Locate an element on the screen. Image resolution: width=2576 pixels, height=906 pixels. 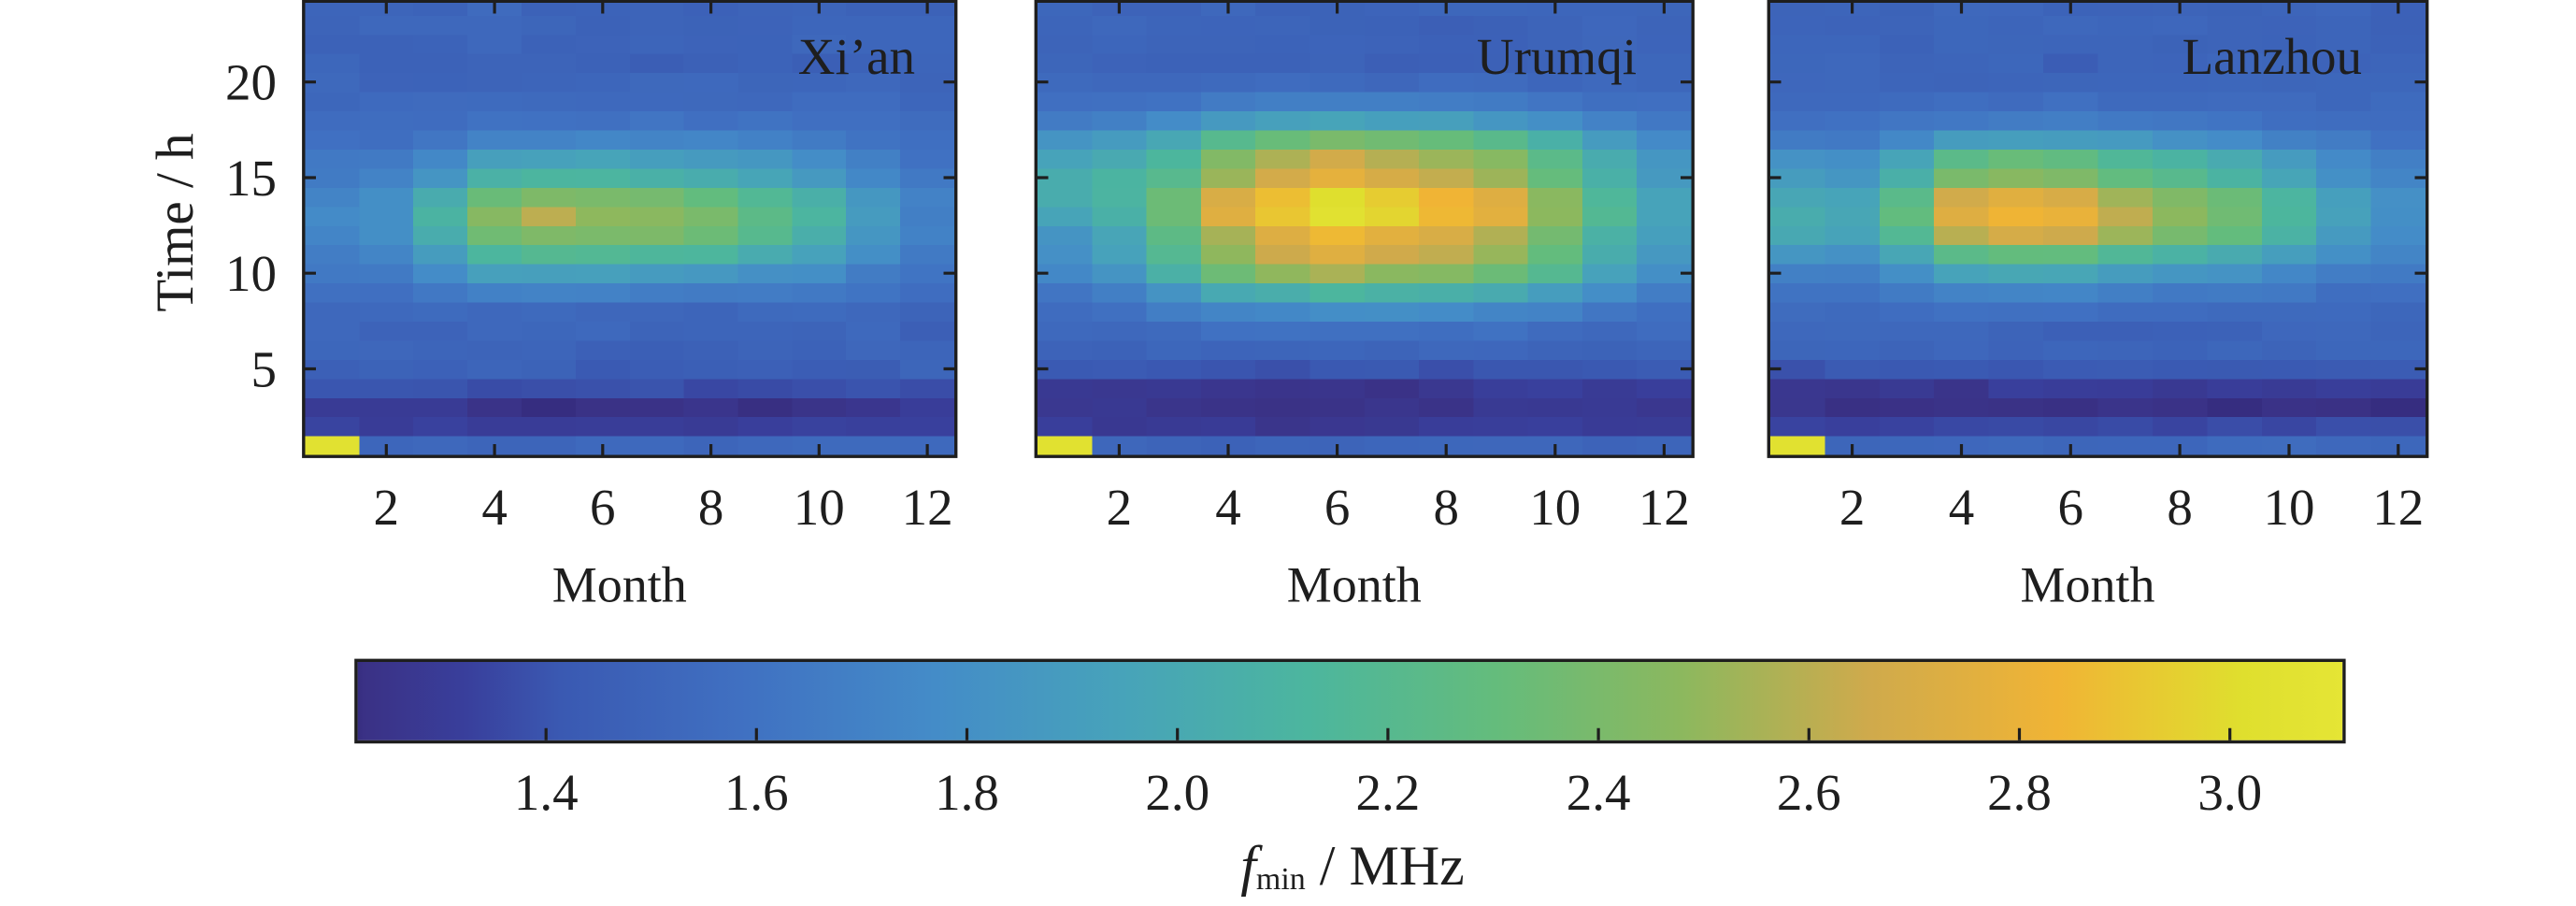
svg-text: 3.0 is located at coordinates (2229, 793).